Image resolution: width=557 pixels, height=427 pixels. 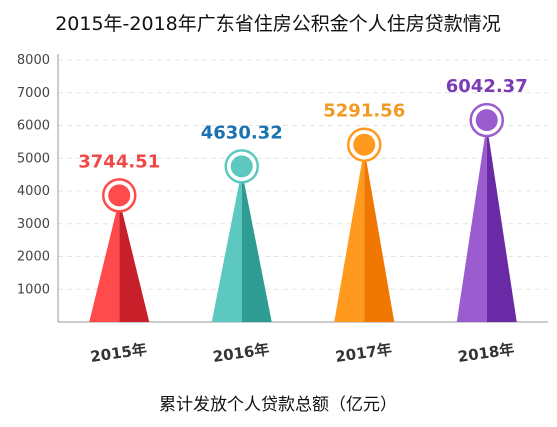 I want to click on y-tick-label: 3000, so click(x=33, y=224).